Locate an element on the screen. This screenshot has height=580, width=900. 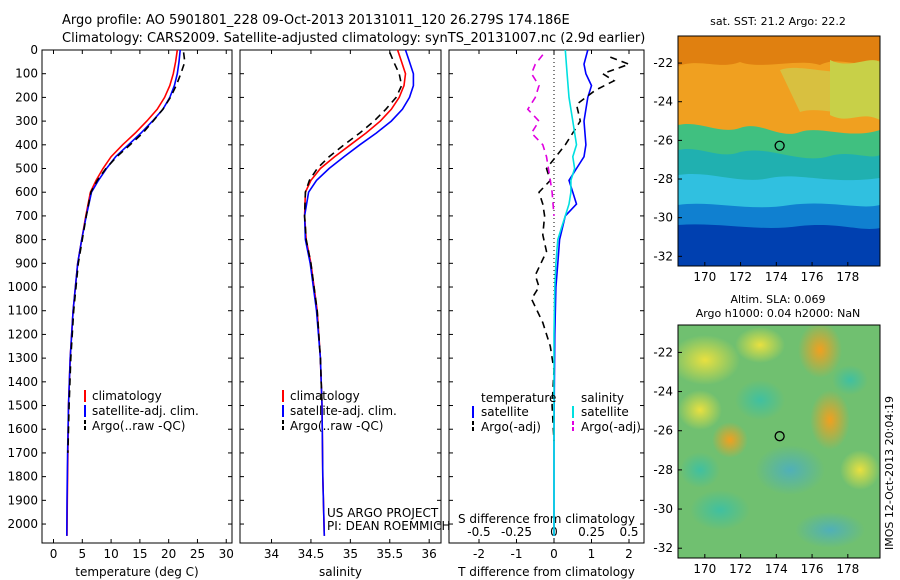
sst-map-ytick-label: -28 is located at coordinates (663, 179).